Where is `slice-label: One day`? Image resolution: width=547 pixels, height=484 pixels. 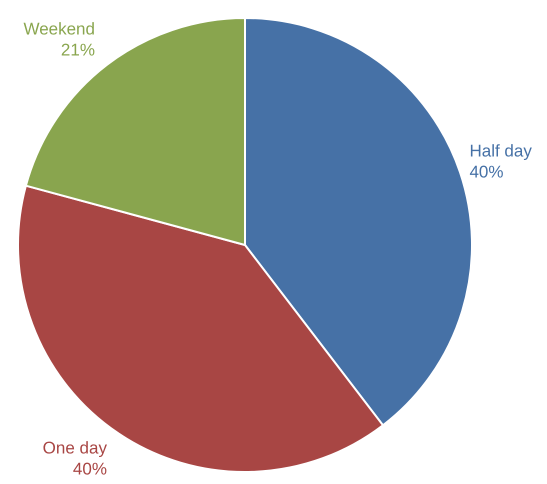
slice-label: One day is located at coordinates (75, 448).